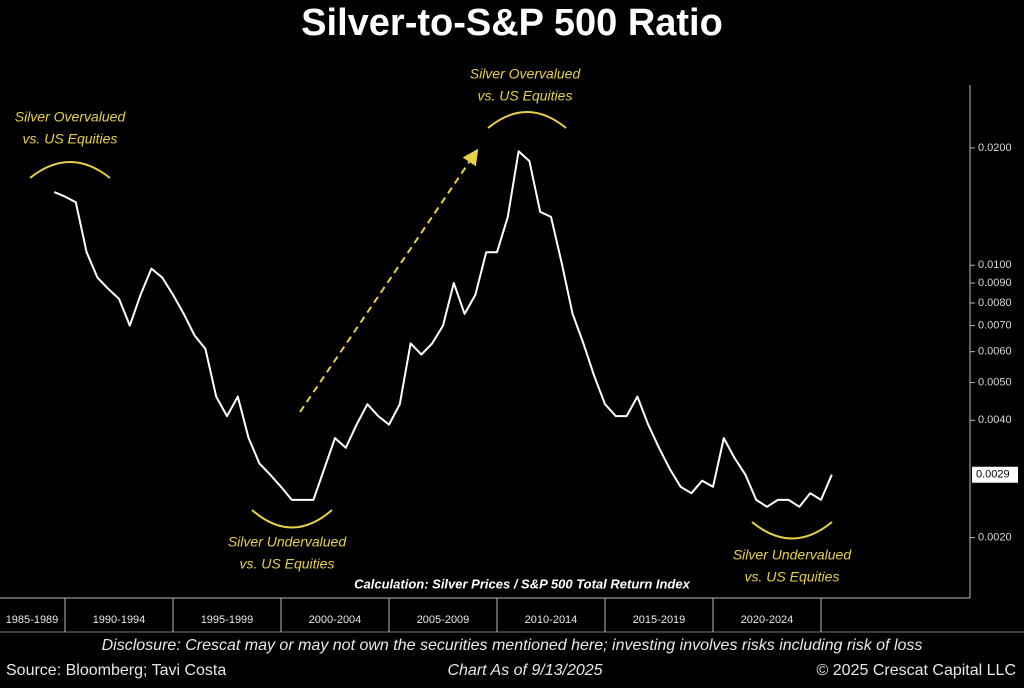 Image resolution: width=1024 pixels, height=688 pixels. I want to click on x-period-label: 1985-1989, so click(32, 620).